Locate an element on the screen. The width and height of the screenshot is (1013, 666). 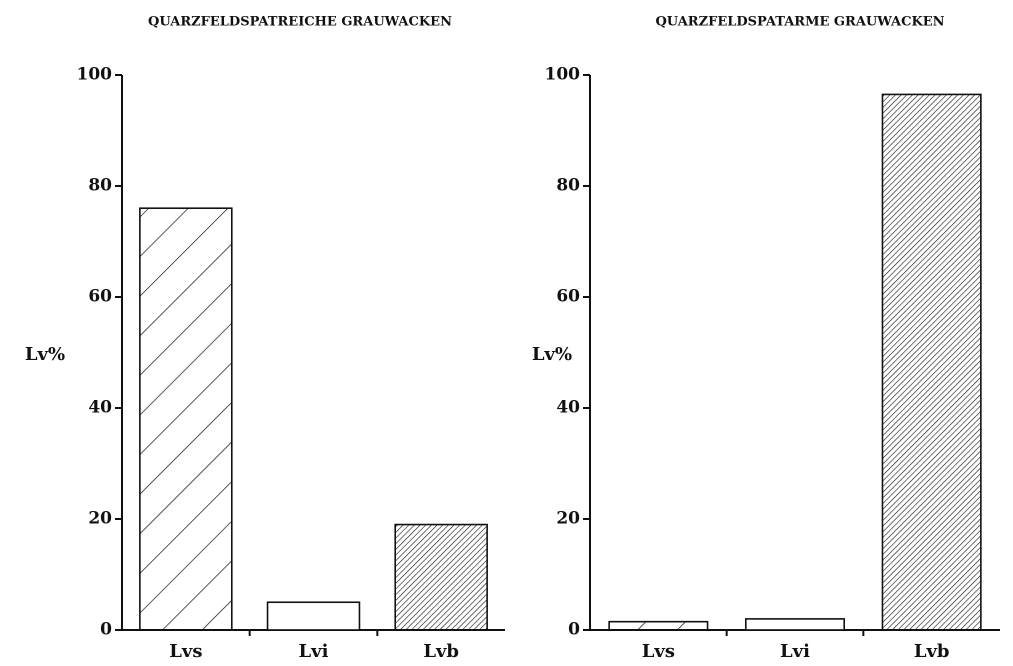
chart-title: QUARZFELDSPATARME GRAUWACKEN is located at coordinates (799, 22).